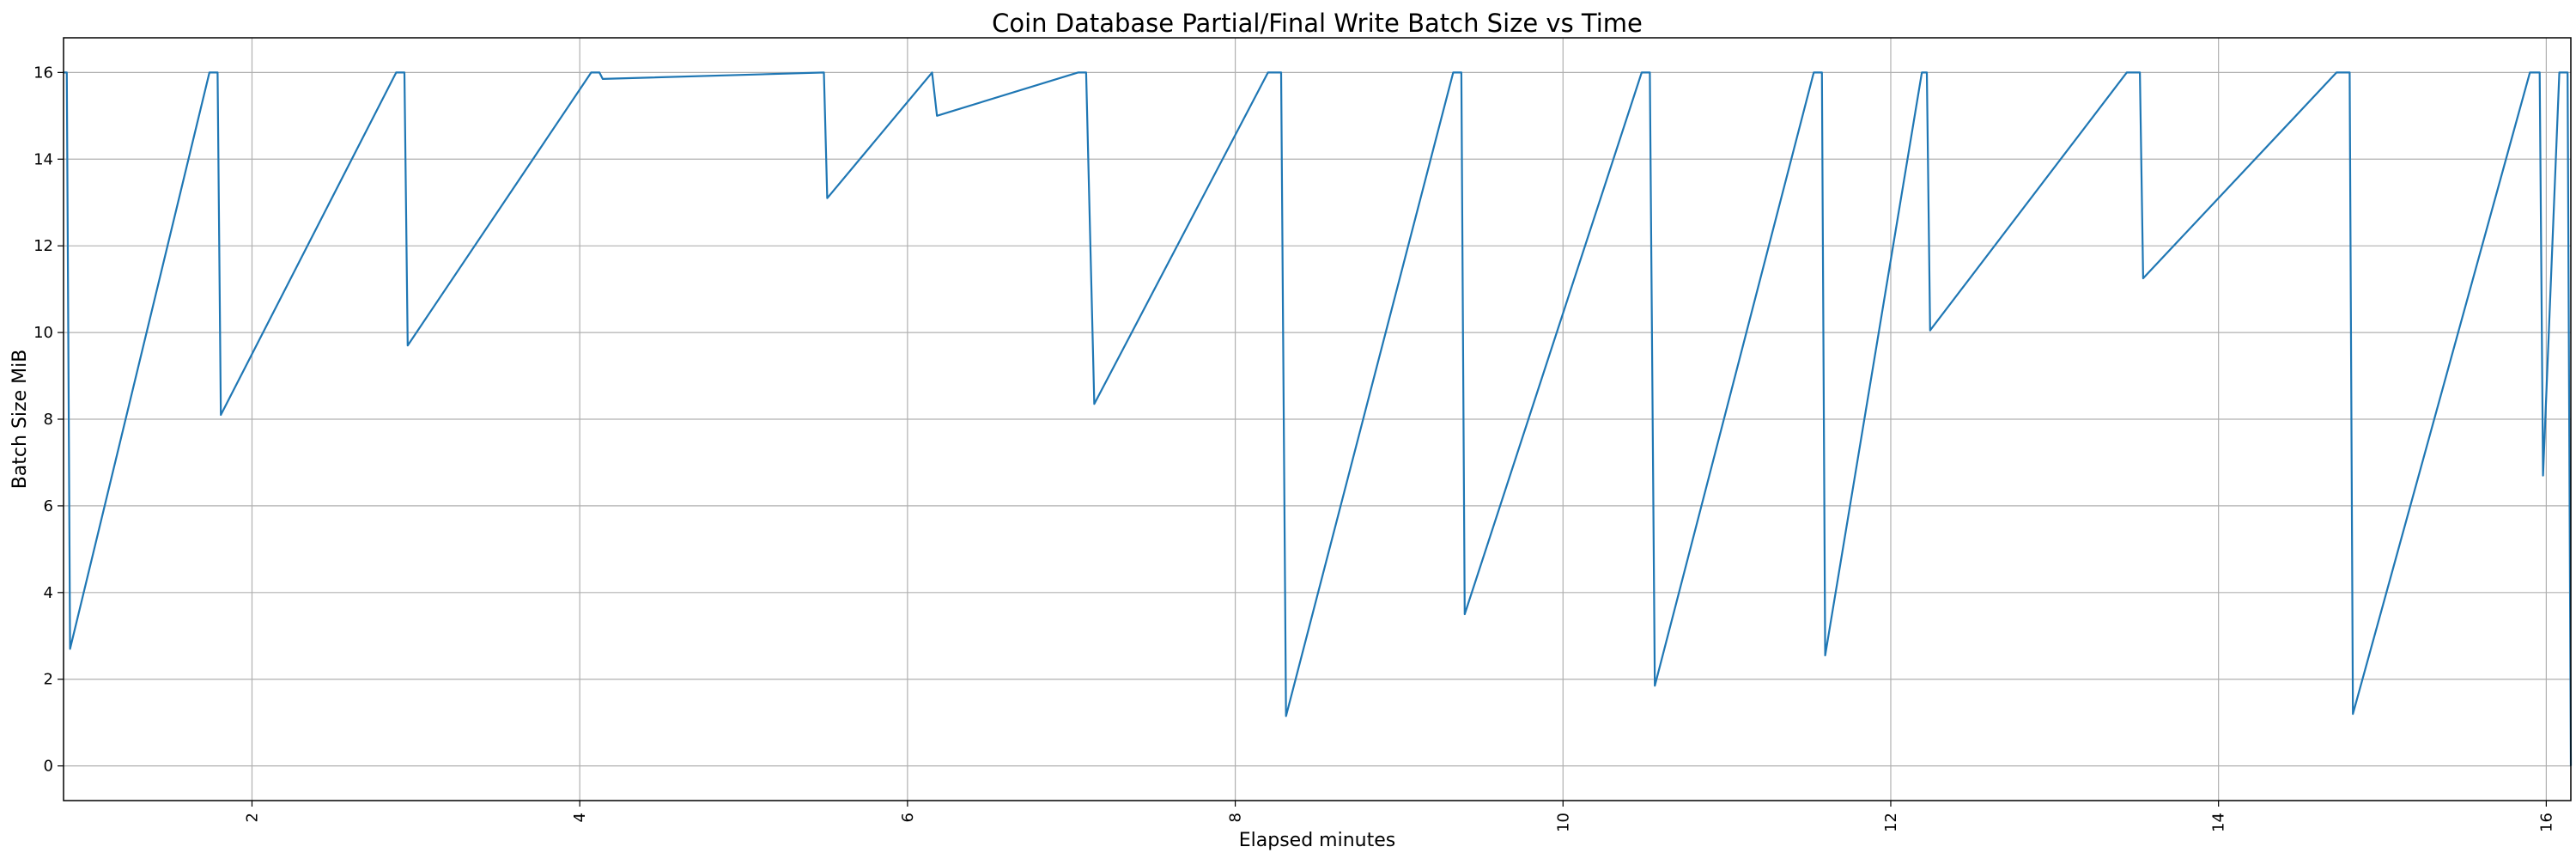 This screenshot has height=859, width=2576. What do you see at coordinates (20, 420) in the screenshot?
I see `y-axis-label: Batch Size MiB` at bounding box center [20, 420].